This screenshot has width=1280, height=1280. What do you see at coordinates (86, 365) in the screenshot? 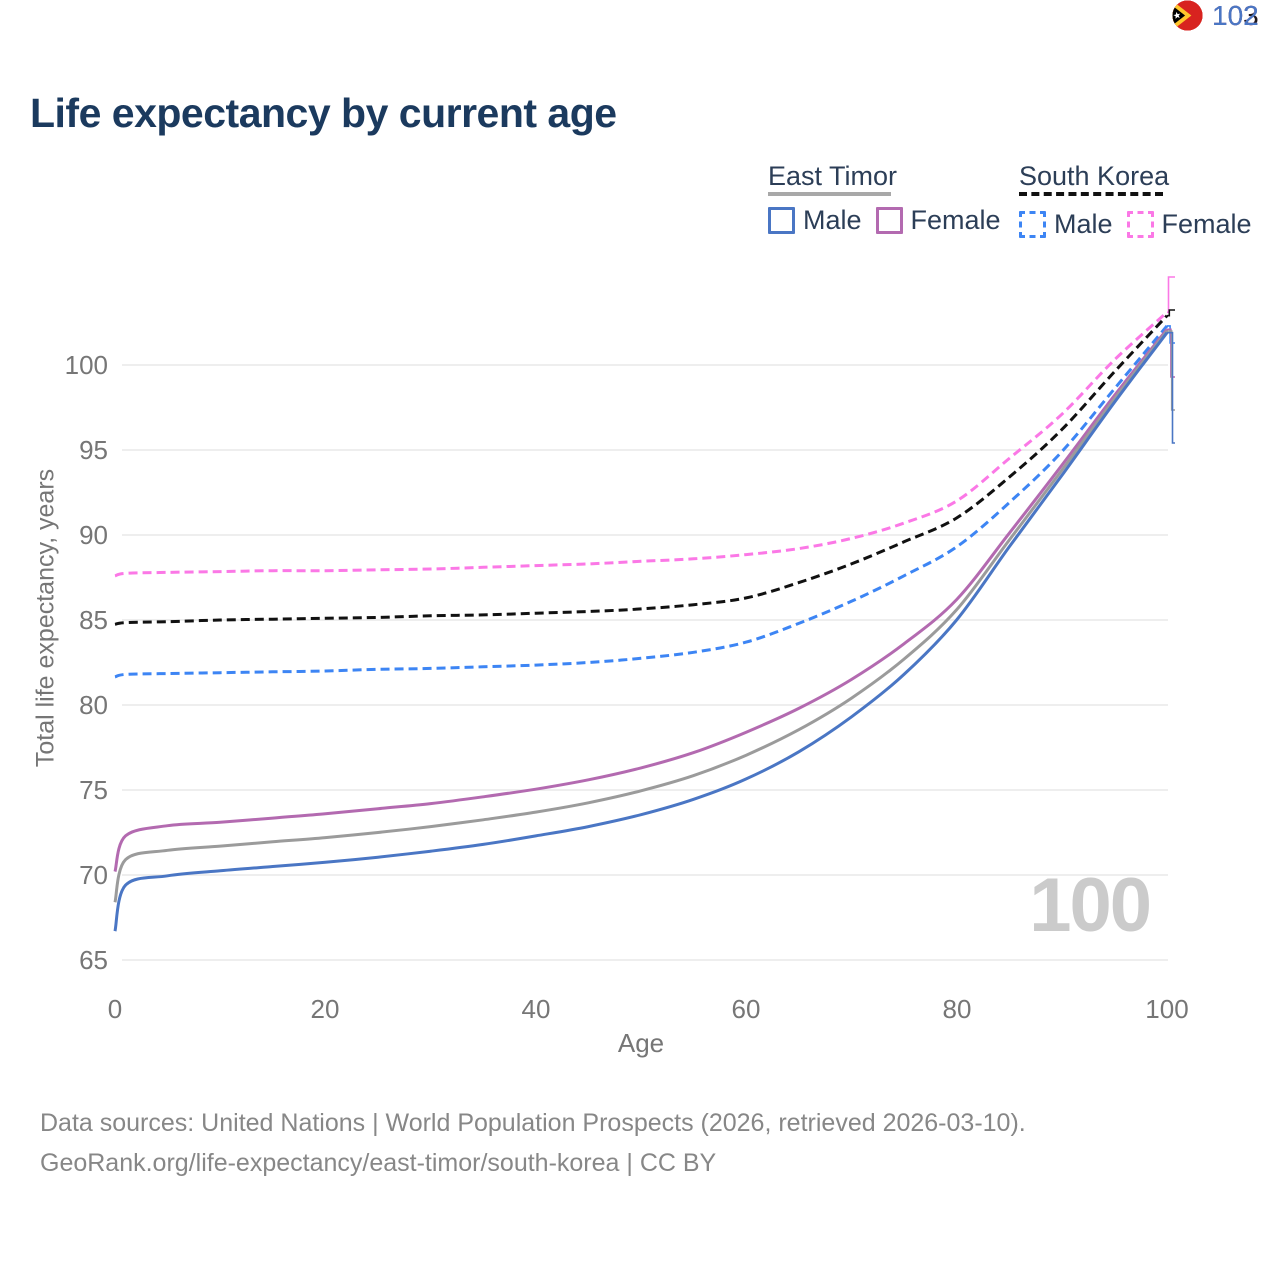
I see `y-tick-100: 100` at bounding box center [86, 365].